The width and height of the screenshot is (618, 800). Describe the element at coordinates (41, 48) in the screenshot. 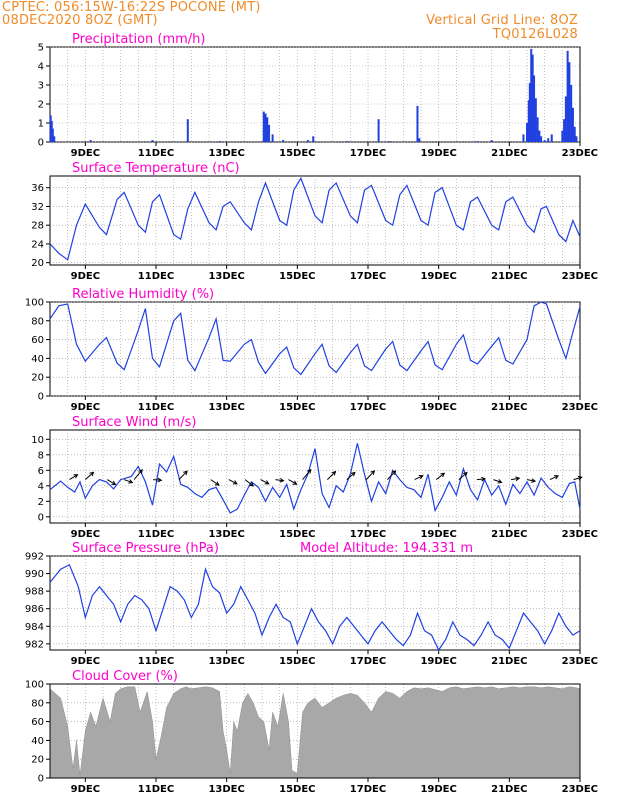

I see `precip-ytick-label: 5` at that location.